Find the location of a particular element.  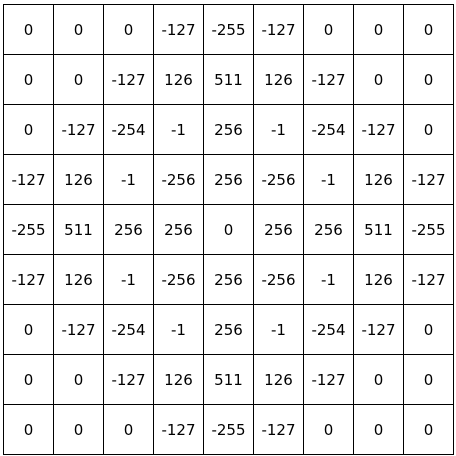

matrix-row: -255 511 256 256 0 256 256 511 -255 is located at coordinates (228, 229).